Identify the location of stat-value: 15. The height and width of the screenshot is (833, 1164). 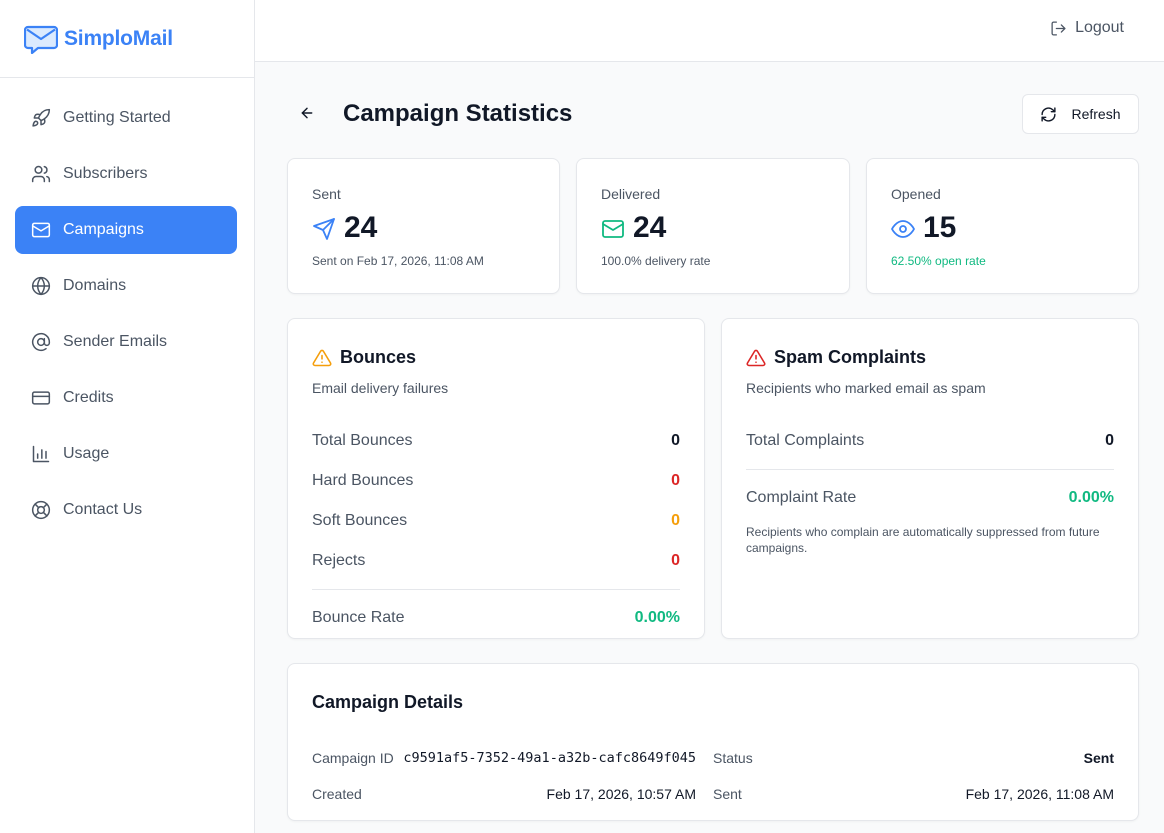
(940, 227).